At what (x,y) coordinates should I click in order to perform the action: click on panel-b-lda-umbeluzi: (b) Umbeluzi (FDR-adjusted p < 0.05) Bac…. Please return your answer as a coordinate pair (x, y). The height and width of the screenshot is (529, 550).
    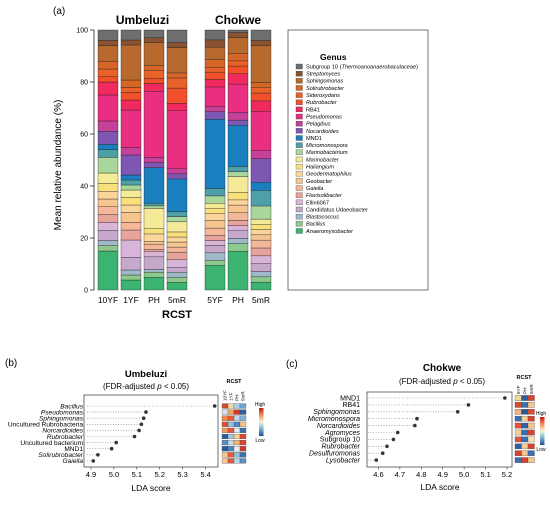
    Looking at the image, I should click on (135, 425).